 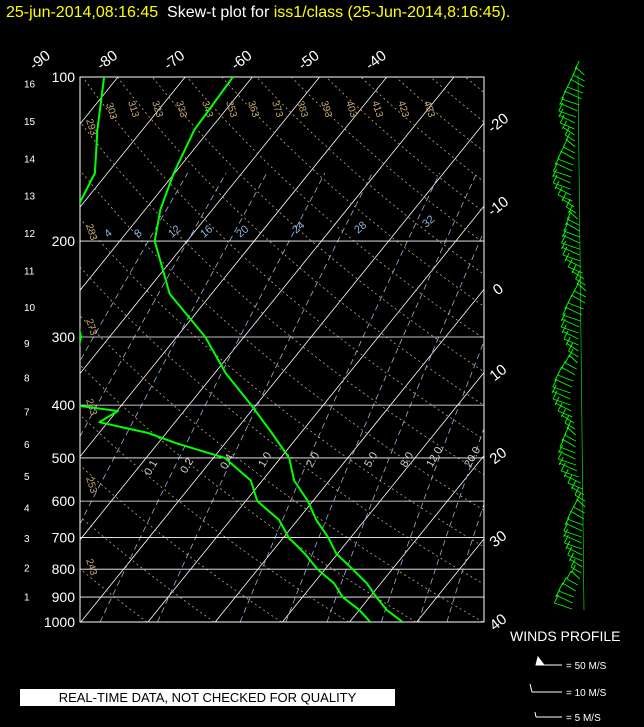 I want to click on mixing-tick-lower: 12.0, so click(x=434, y=457).